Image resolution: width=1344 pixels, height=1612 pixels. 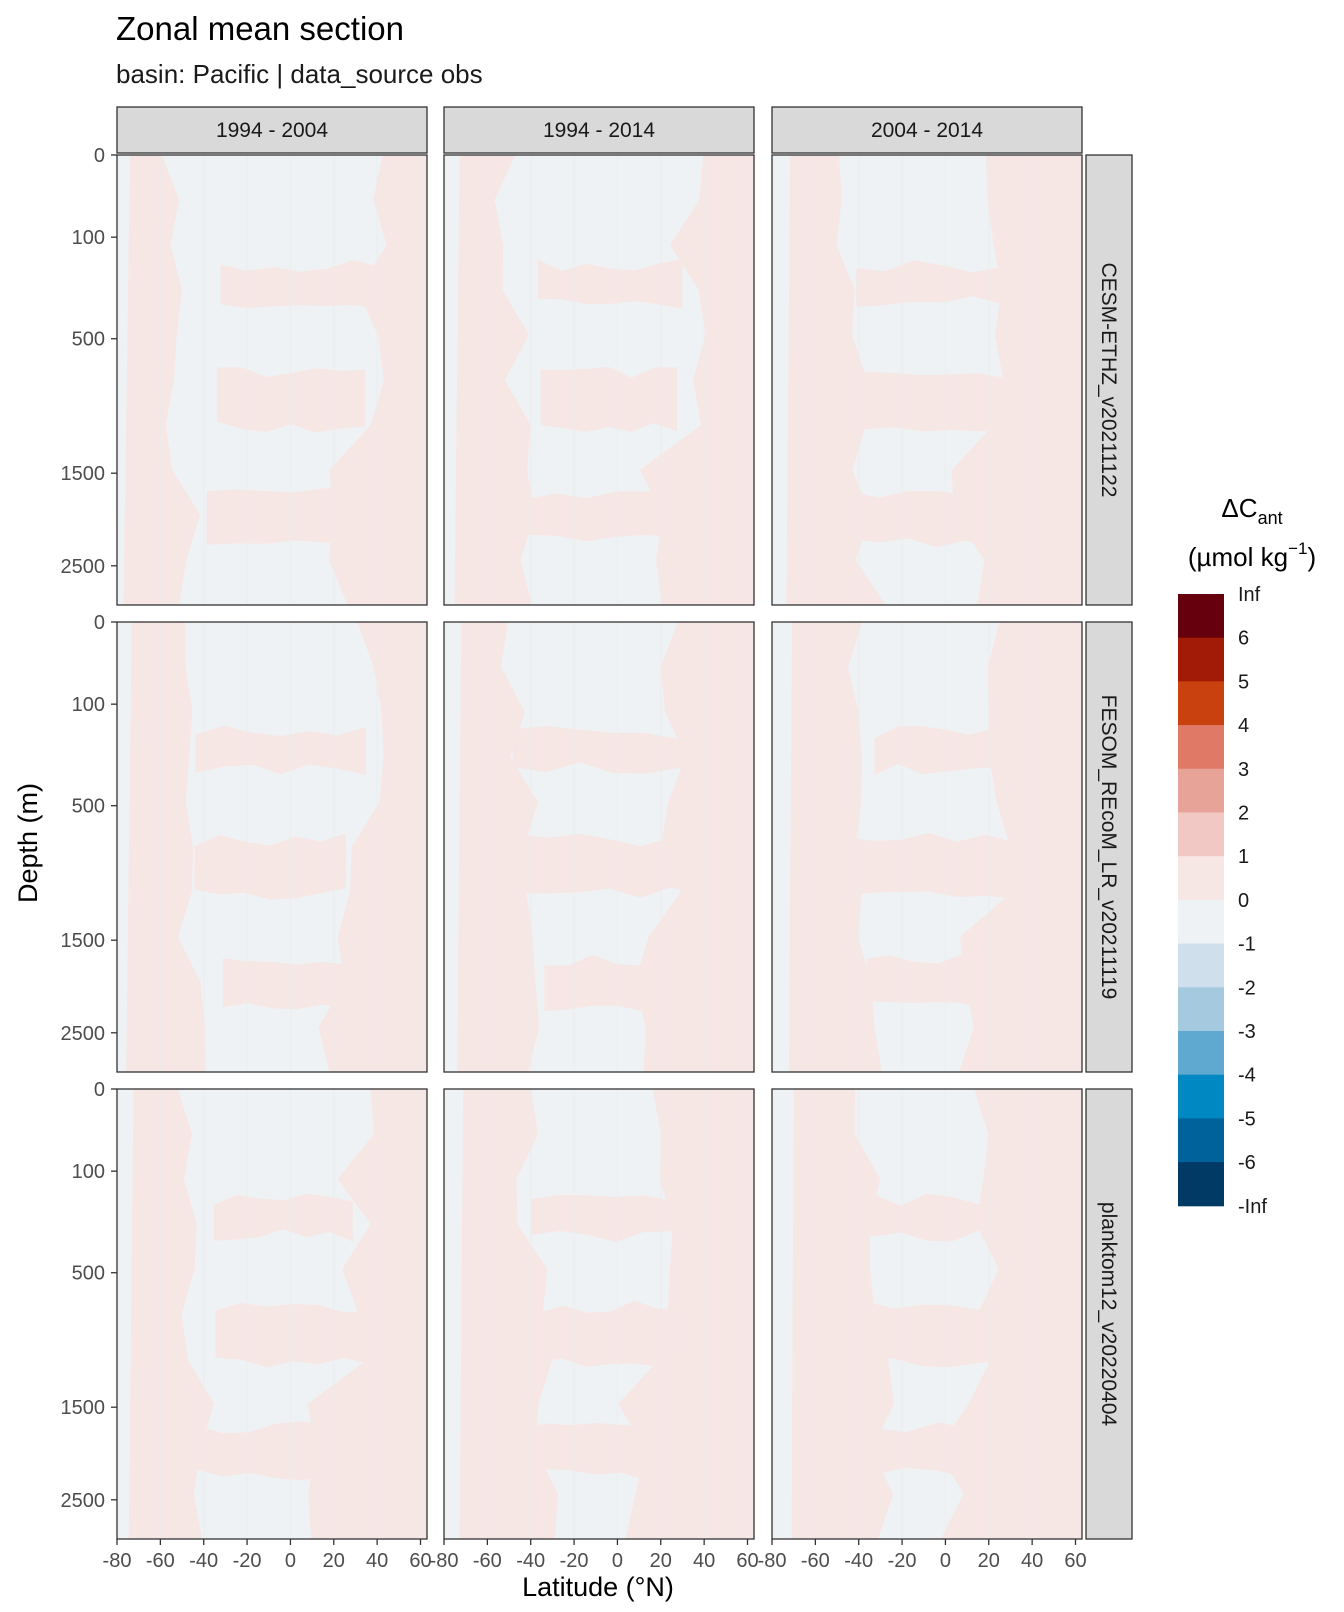 I want to click on legend-label: -3, so click(x=1247, y=1032).